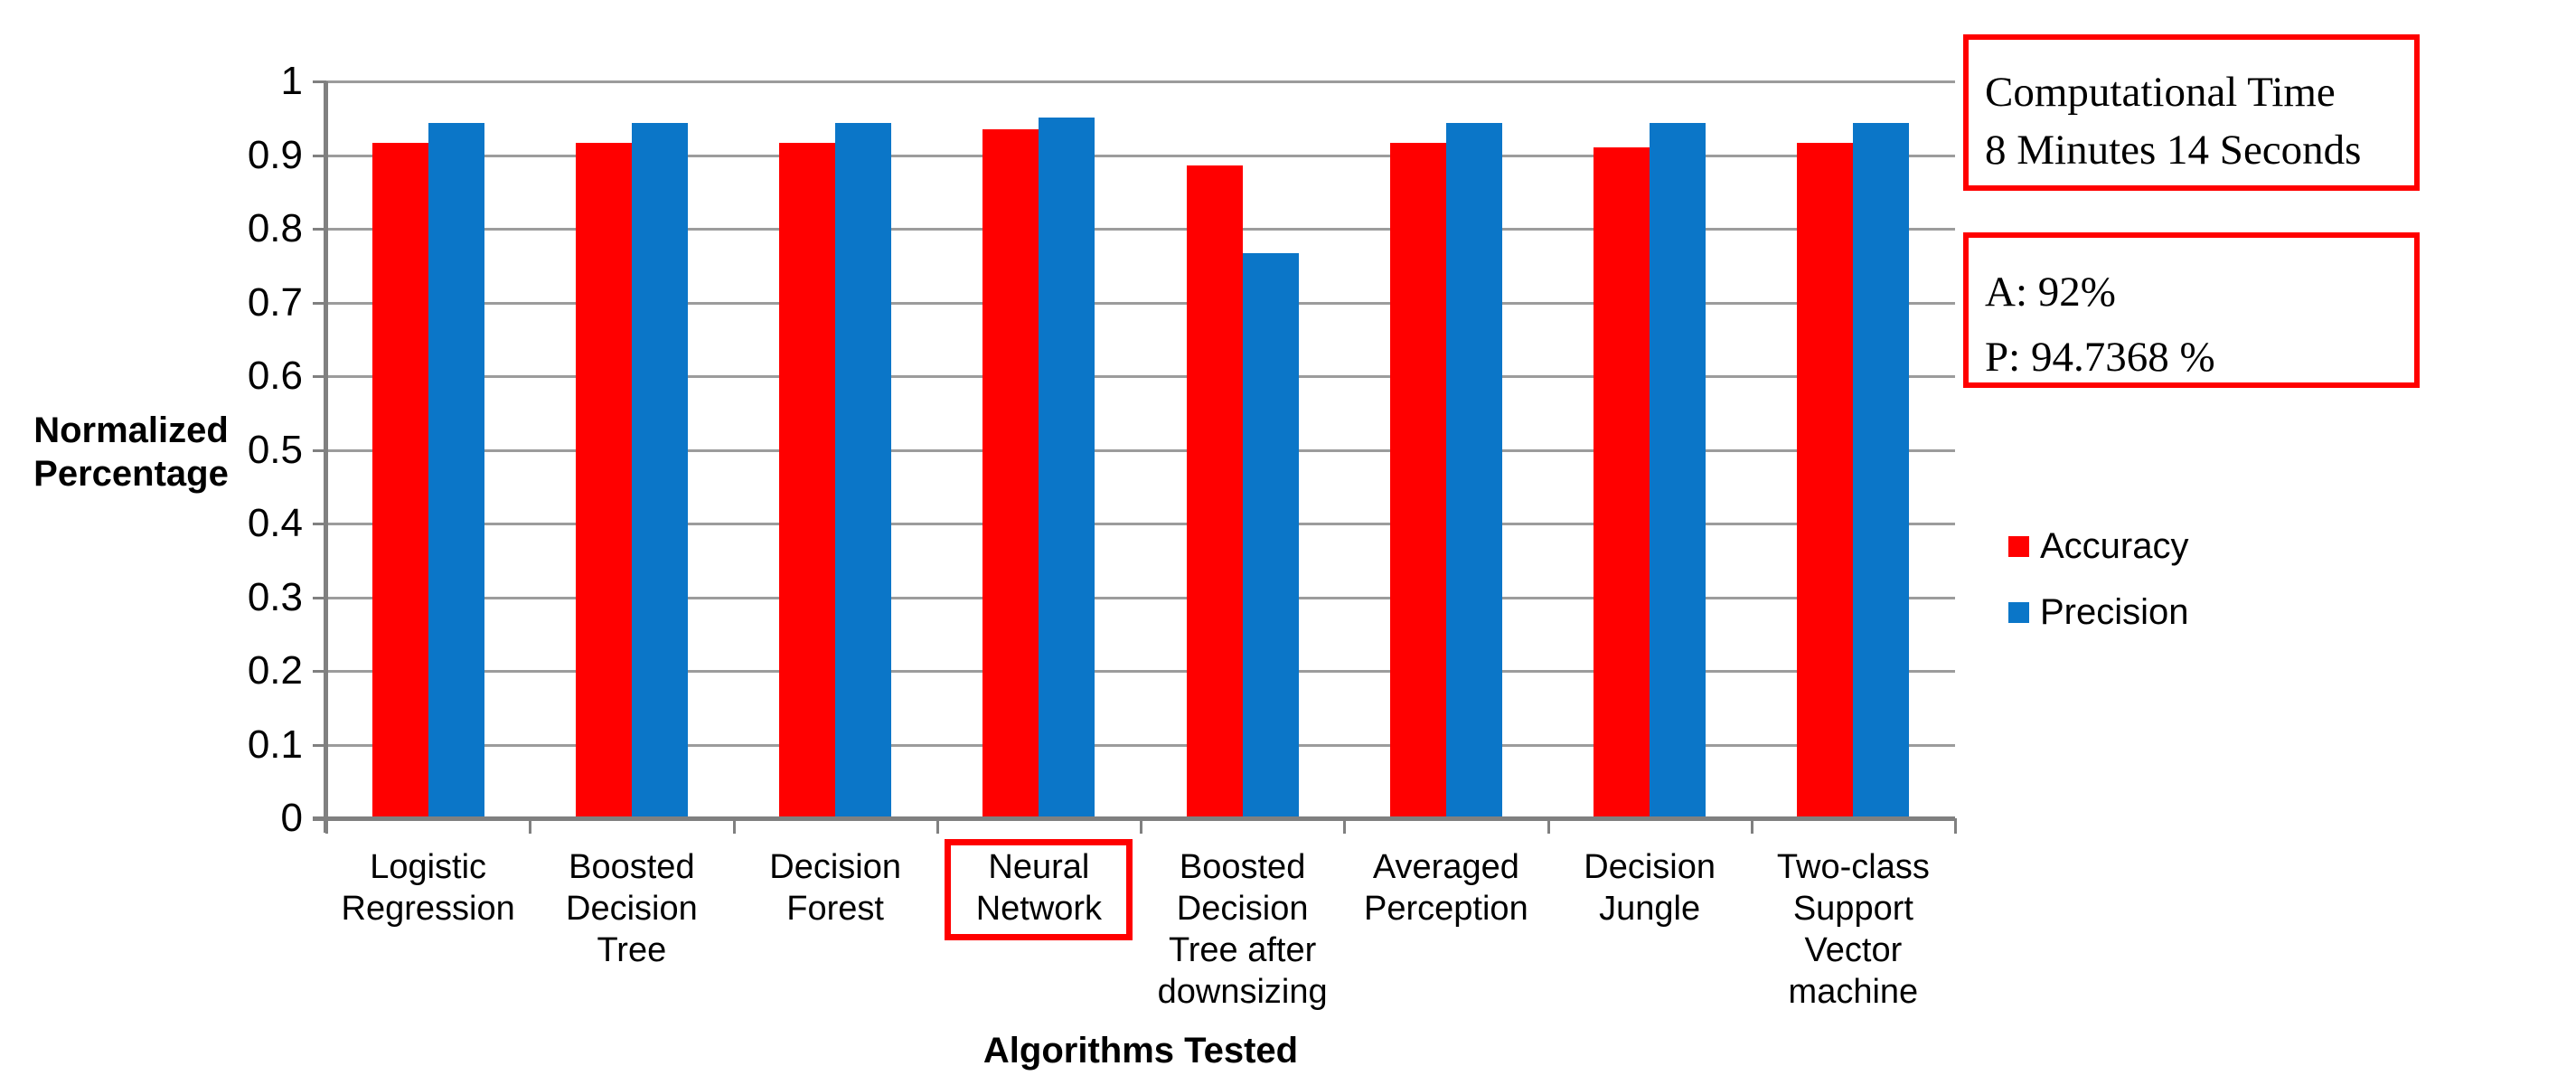 This screenshot has width=2576, height=1085. What do you see at coordinates (291, 81) in the screenshot?
I see `y-tick-label: 1` at bounding box center [291, 81].